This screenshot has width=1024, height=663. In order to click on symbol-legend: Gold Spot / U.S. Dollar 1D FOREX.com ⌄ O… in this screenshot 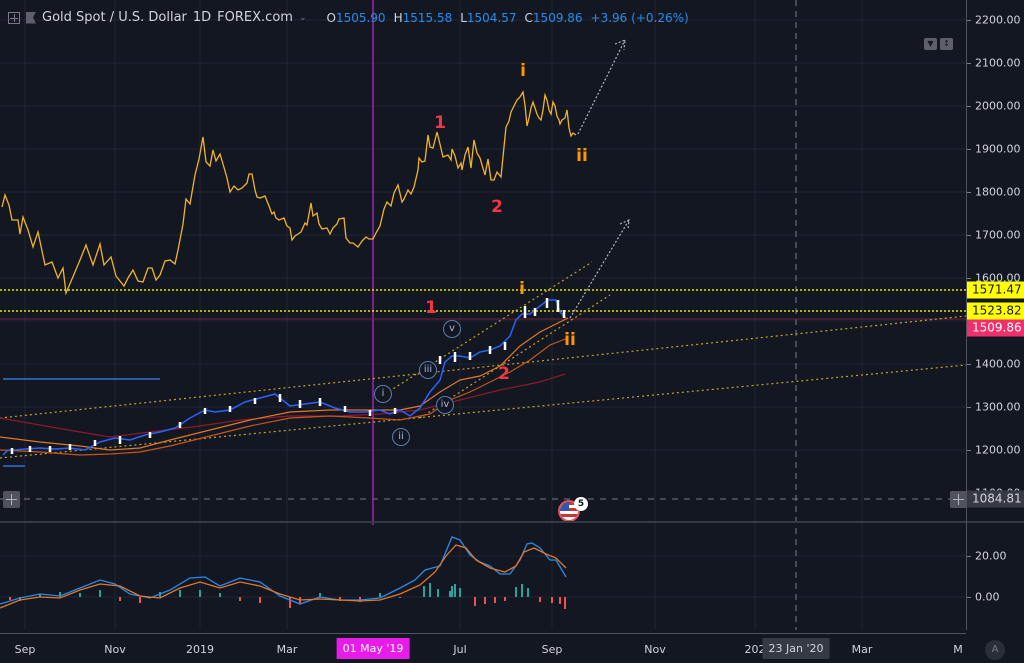, I will do `click(348, 17)`.